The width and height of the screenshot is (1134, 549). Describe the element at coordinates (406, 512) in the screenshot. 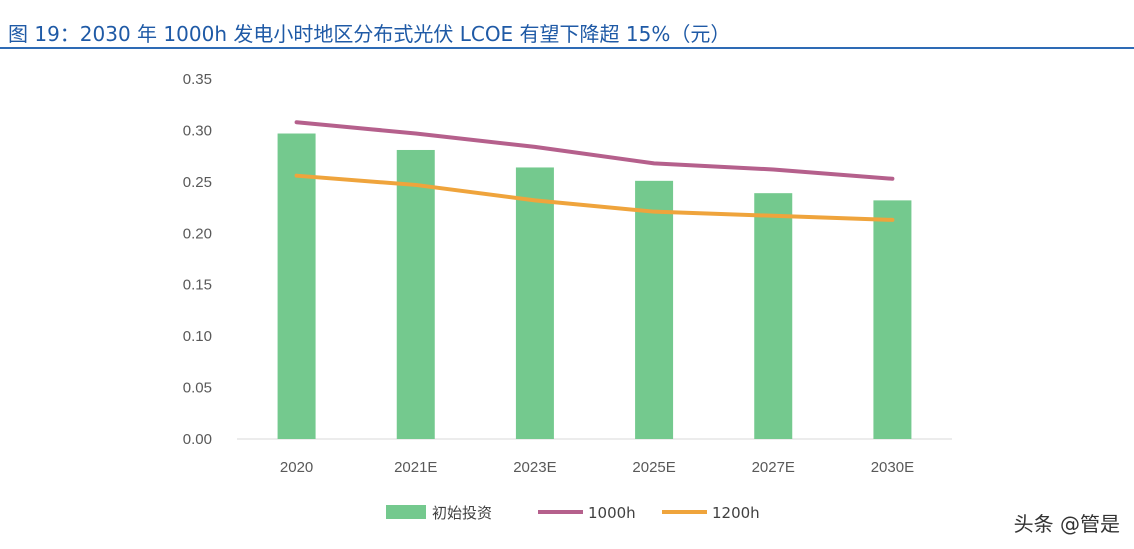

I see `legend-swatch-初始投资` at that location.